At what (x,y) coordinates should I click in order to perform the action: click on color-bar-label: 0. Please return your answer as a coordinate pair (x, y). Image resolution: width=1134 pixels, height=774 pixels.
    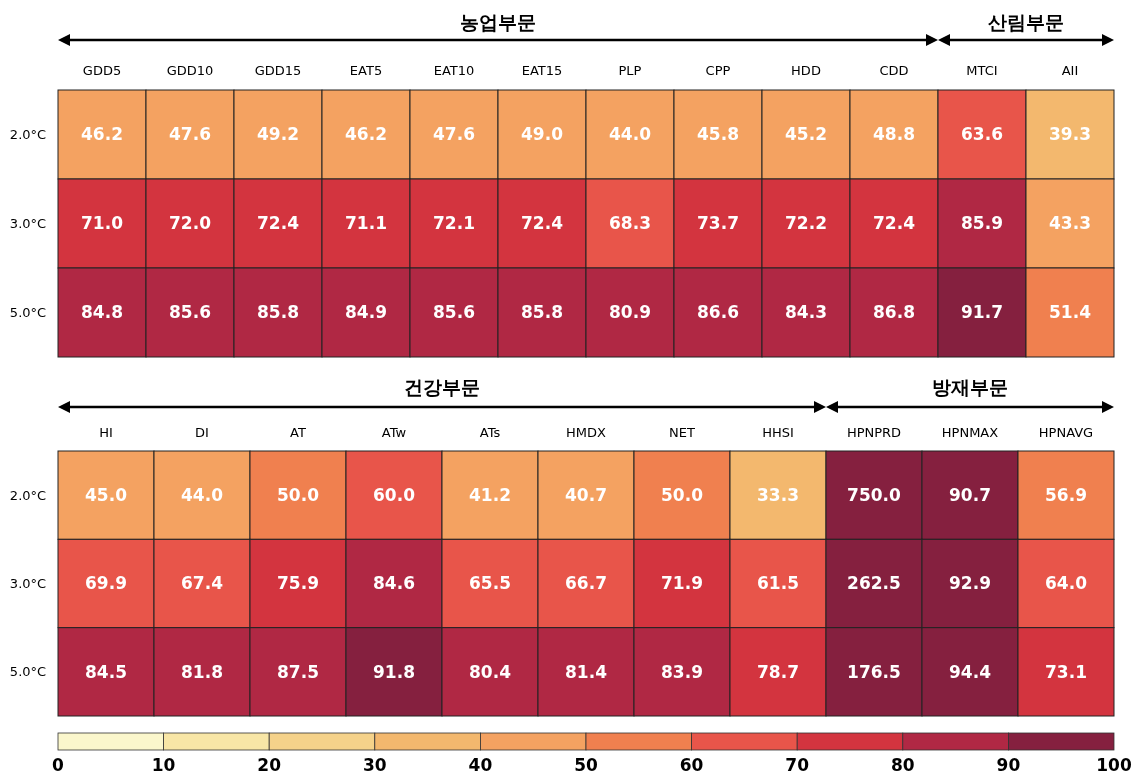
    Looking at the image, I should click on (58, 764).